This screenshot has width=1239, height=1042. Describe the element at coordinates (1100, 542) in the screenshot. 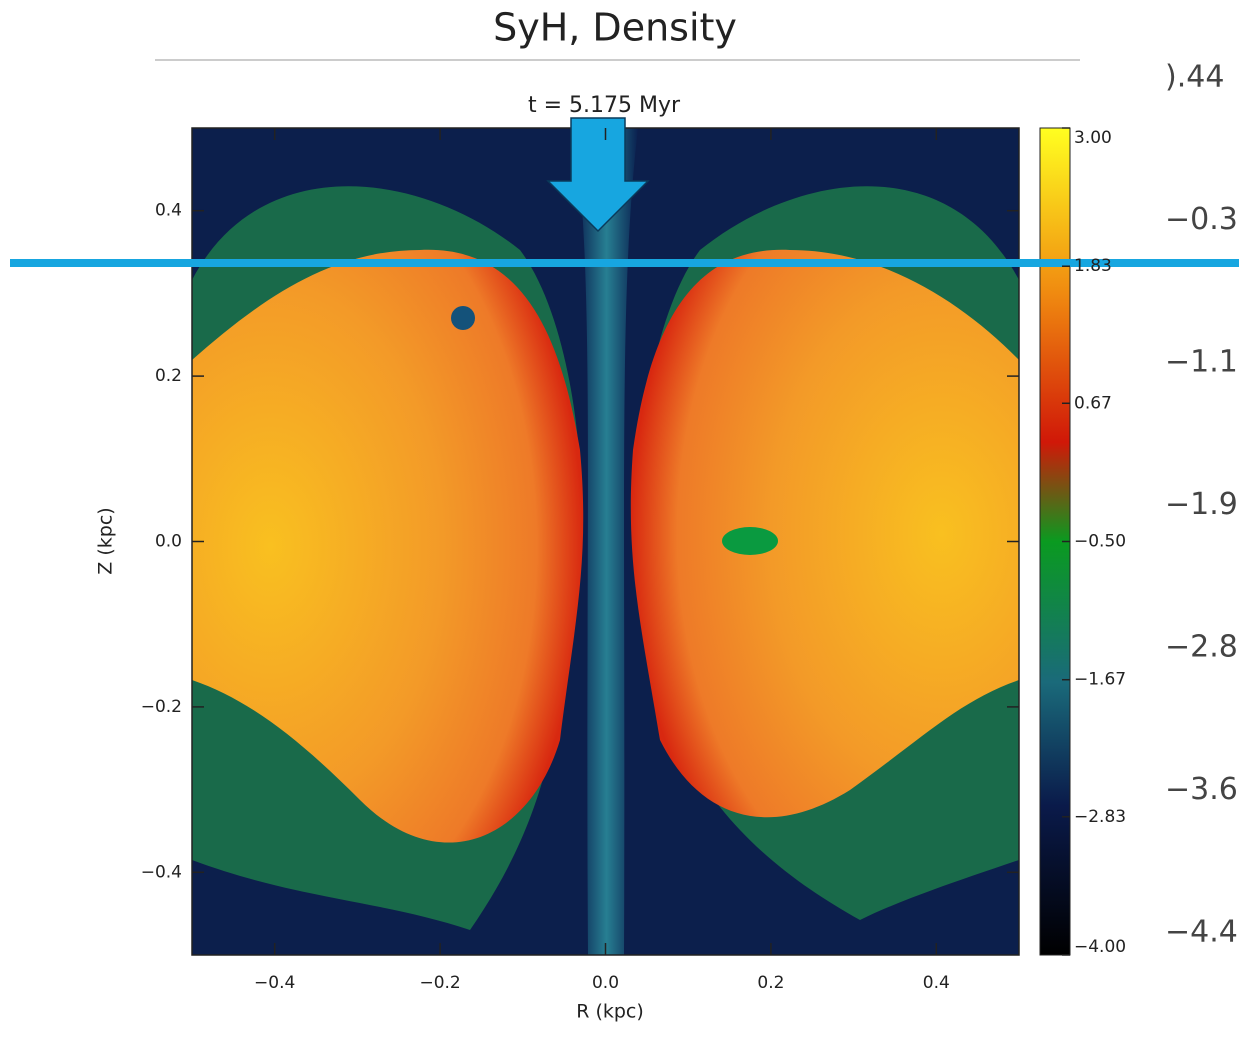

I see `colorbar-tick-label: −0.50` at that location.